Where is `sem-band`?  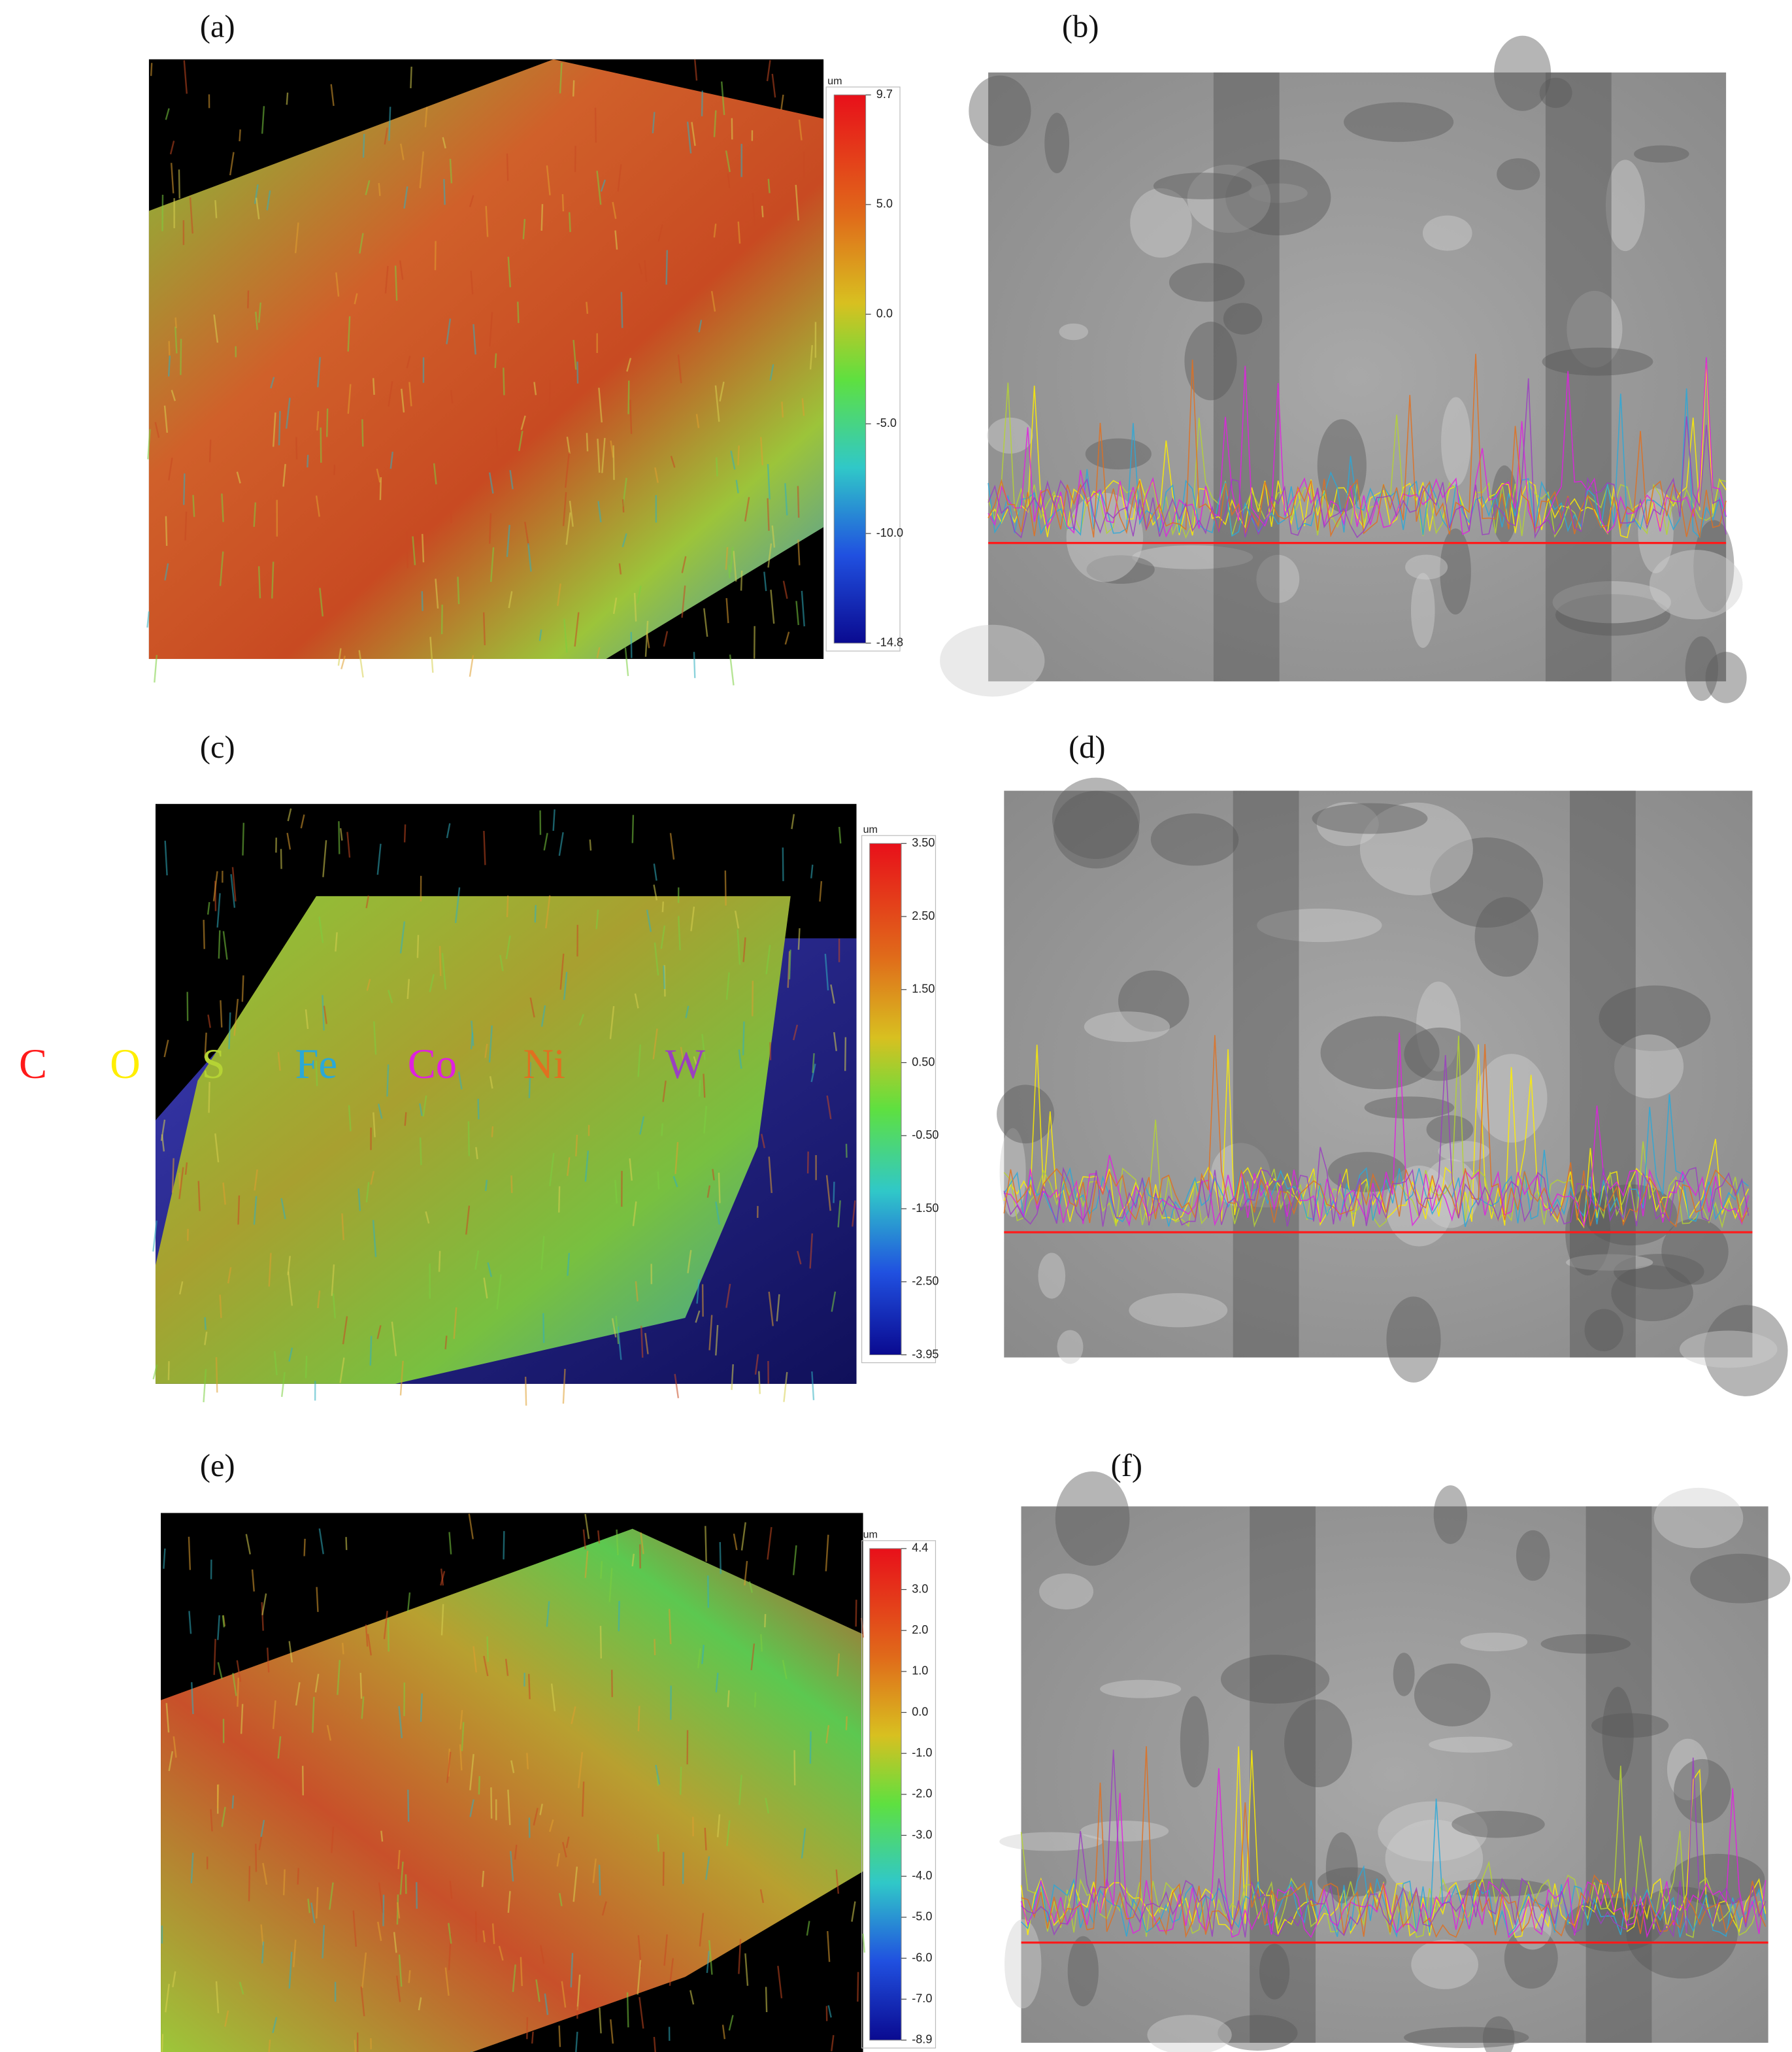
sem-band is located at coordinates (1619, 1774).